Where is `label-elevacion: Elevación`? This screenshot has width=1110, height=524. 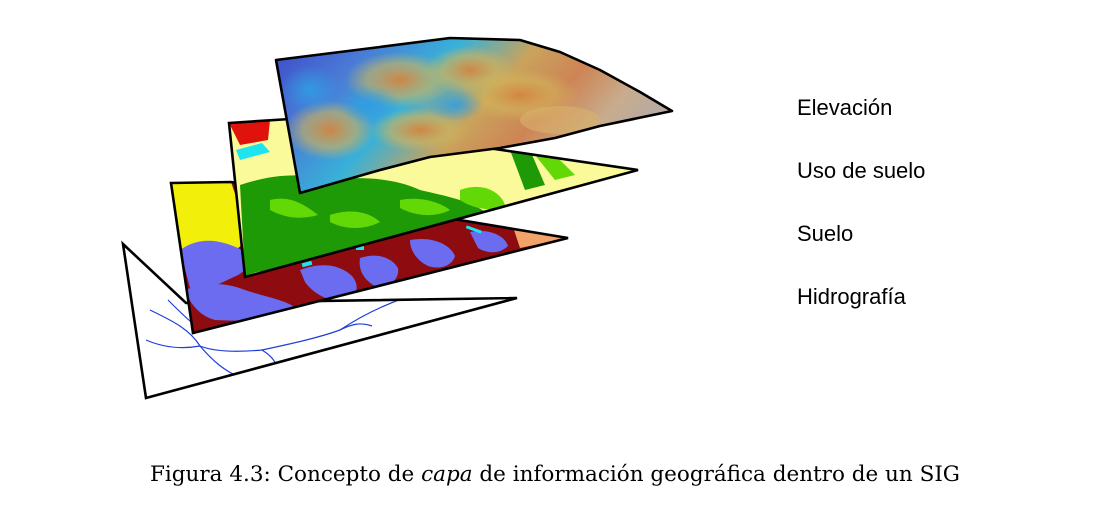
label-elevacion: Elevación is located at coordinates (845, 107).